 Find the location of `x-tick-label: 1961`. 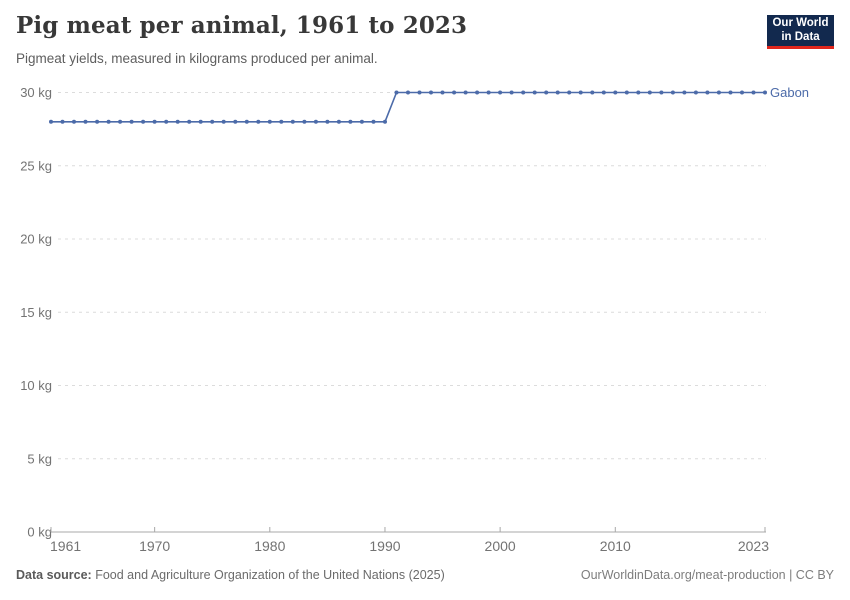

x-tick-label: 1961 is located at coordinates (65, 546).